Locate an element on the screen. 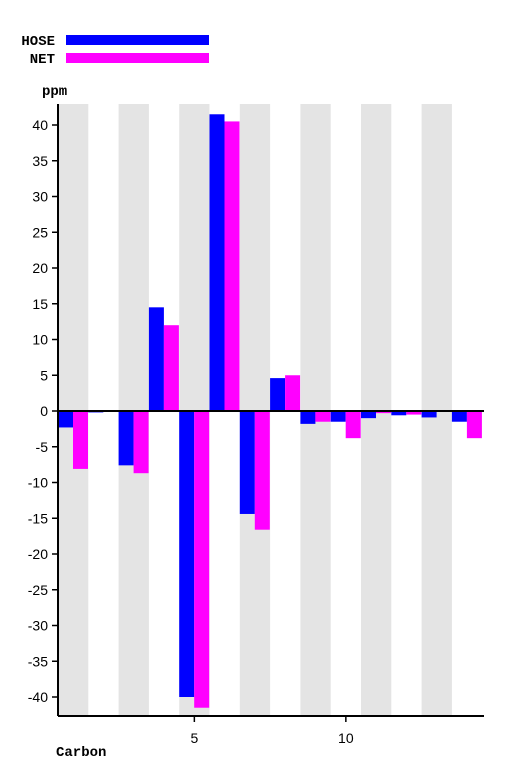 This screenshot has height=777, width=519. y-tick-label: -40 is located at coordinates (38, 697).